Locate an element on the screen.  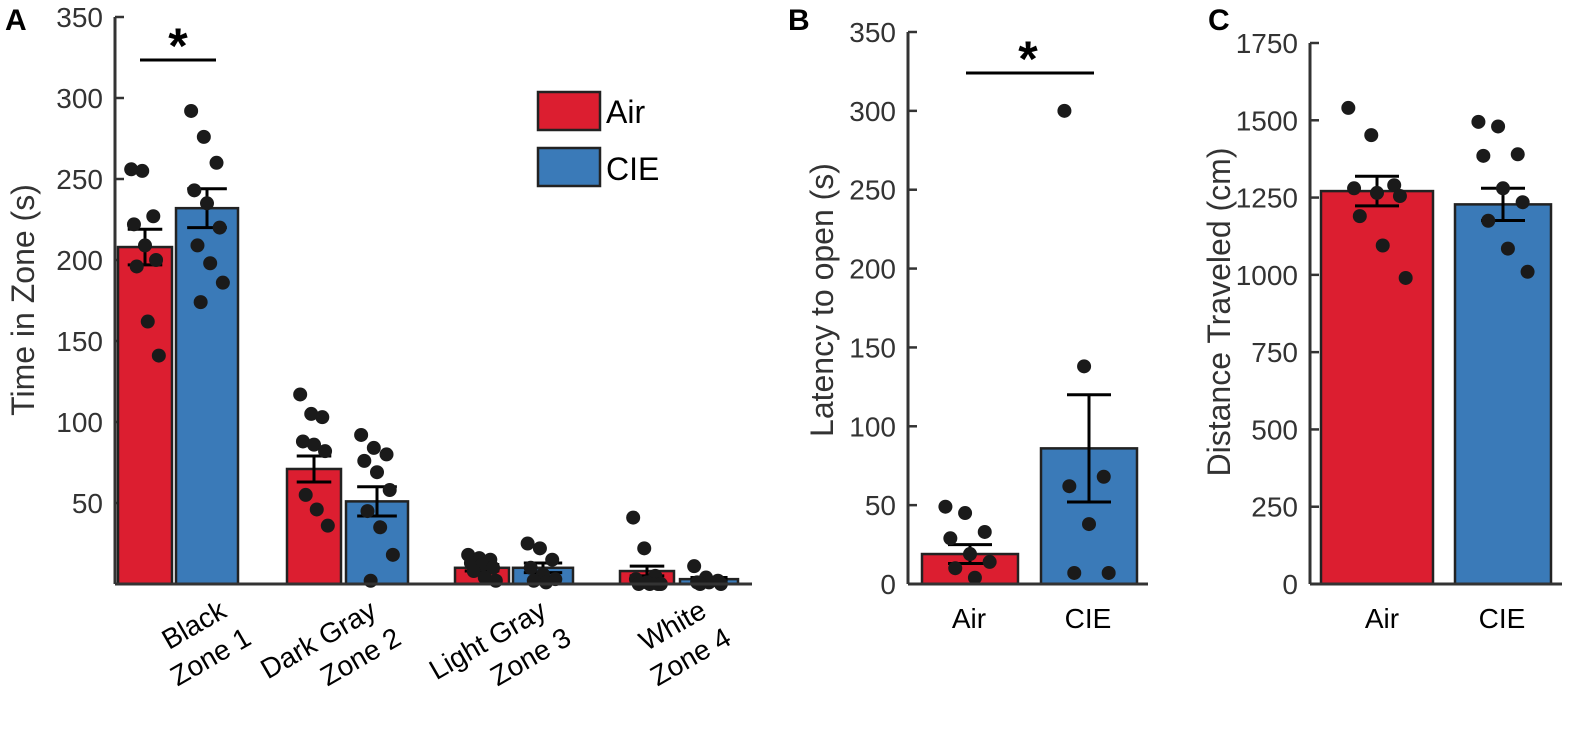
panel-b-y-tick-label-100: 100 is located at coordinates (872, 426).